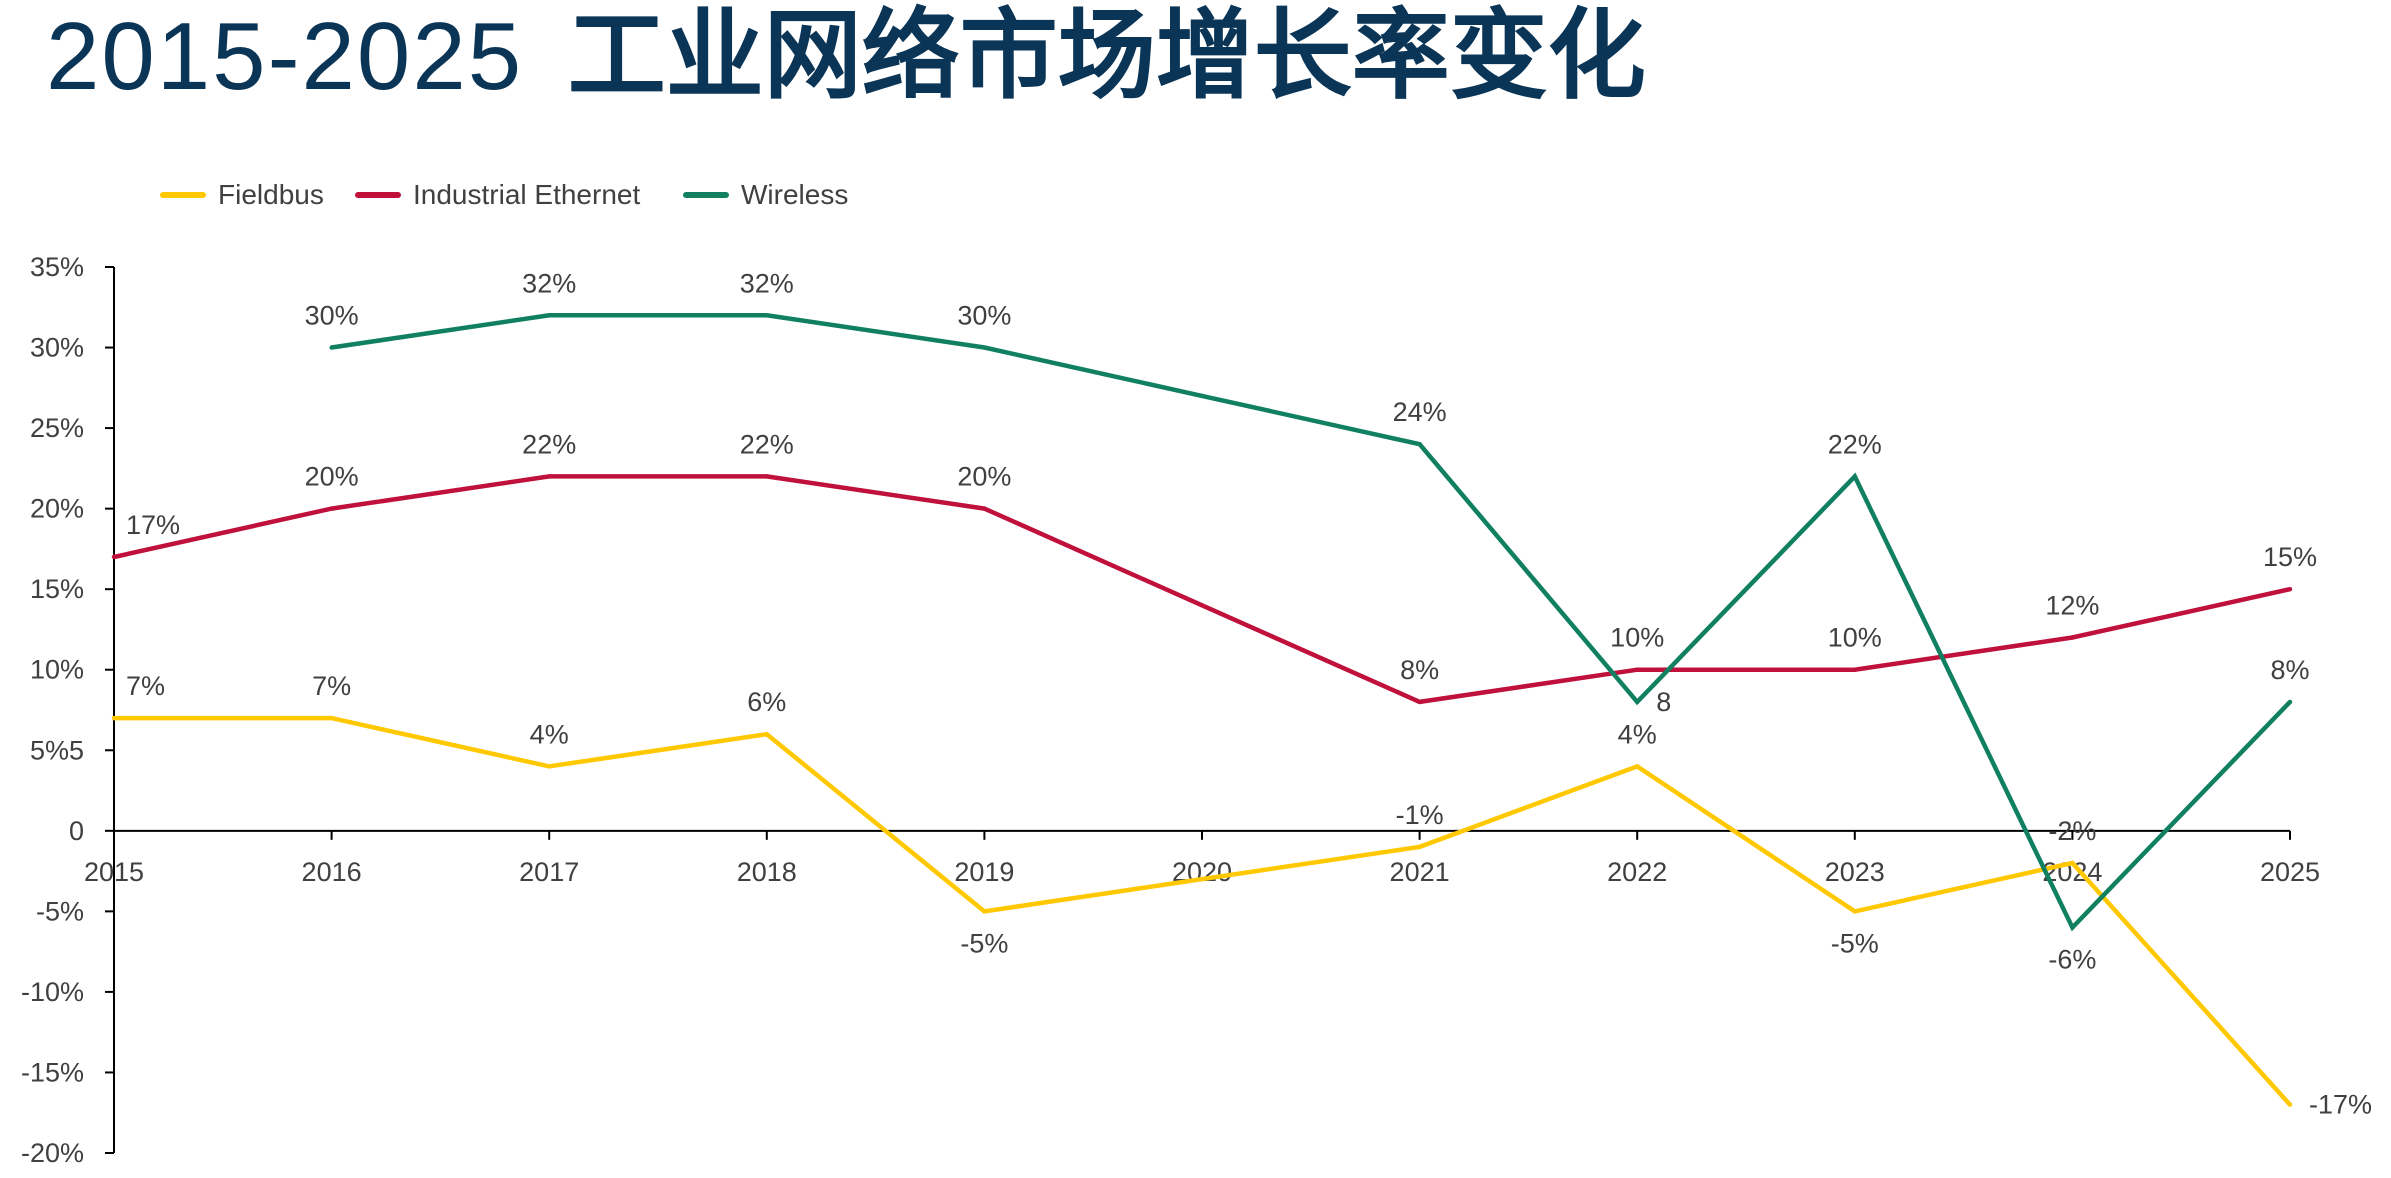 The width and height of the screenshot is (2391, 1178). What do you see at coordinates (527, 194) in the screenshot?
I see `legend-label: Industrial Ethernet` at bounding box center [527, 194].